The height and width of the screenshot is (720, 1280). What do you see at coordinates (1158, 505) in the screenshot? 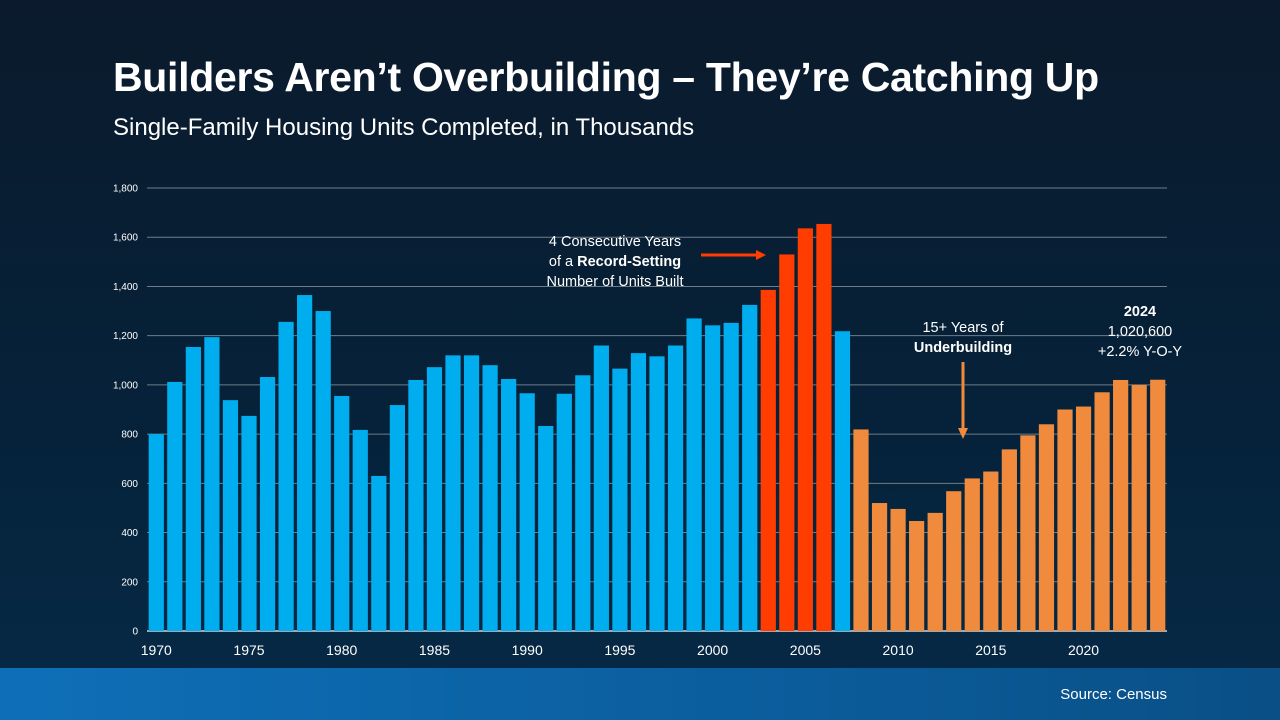
I see `bar-2024` at bounding box center [1158, 505].